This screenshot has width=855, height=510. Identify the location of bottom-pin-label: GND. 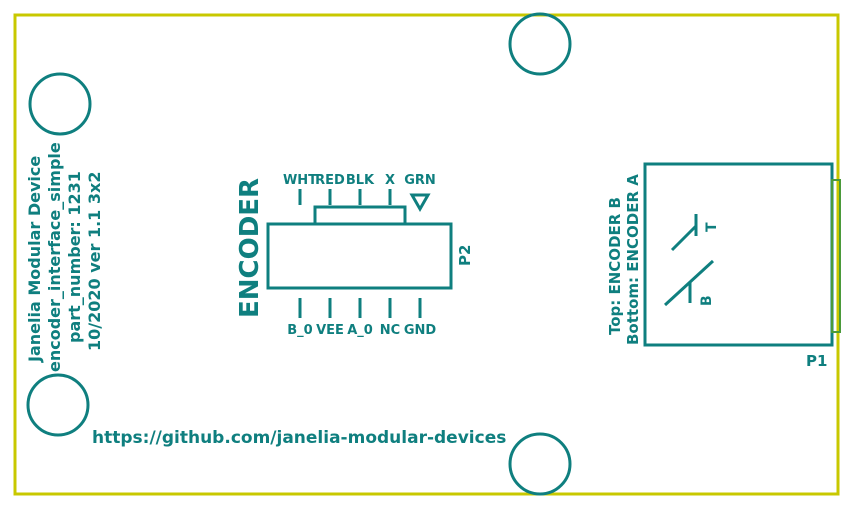
(420, 330).